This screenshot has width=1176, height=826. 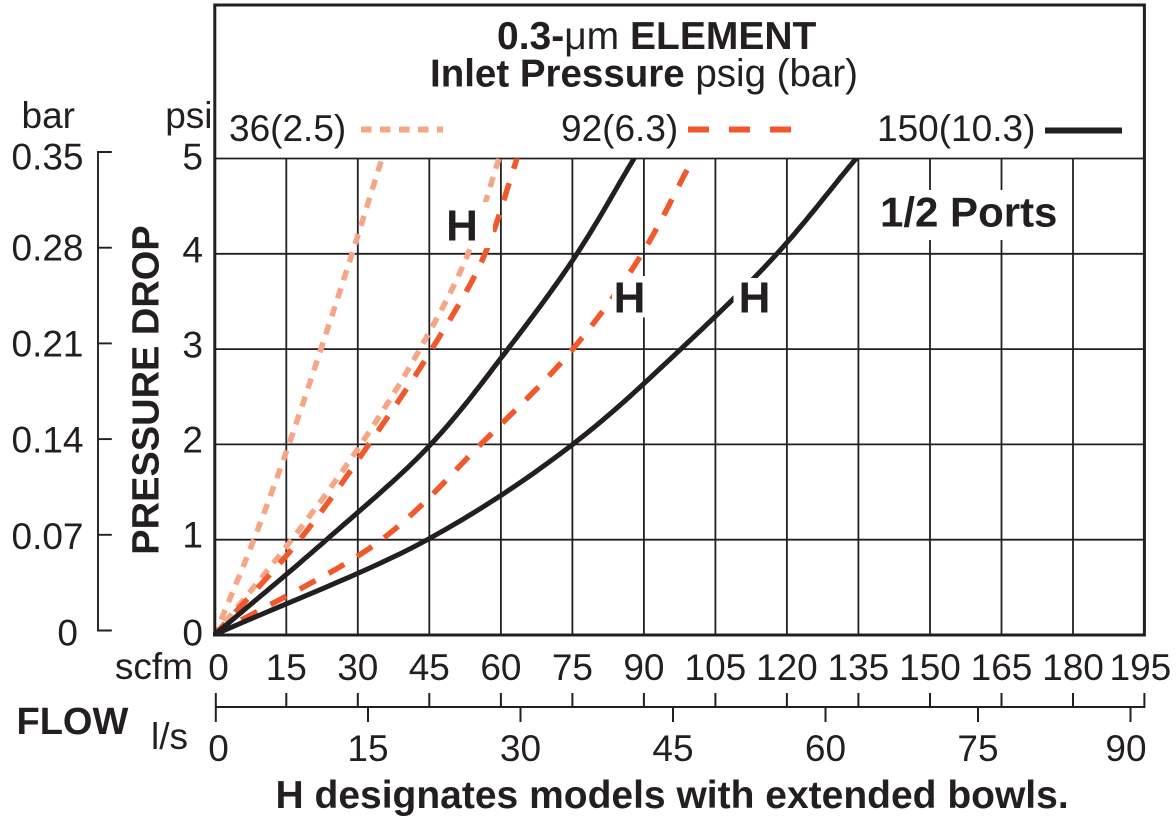 I want to click on svg-text: 2, so click(x=192, y=440).